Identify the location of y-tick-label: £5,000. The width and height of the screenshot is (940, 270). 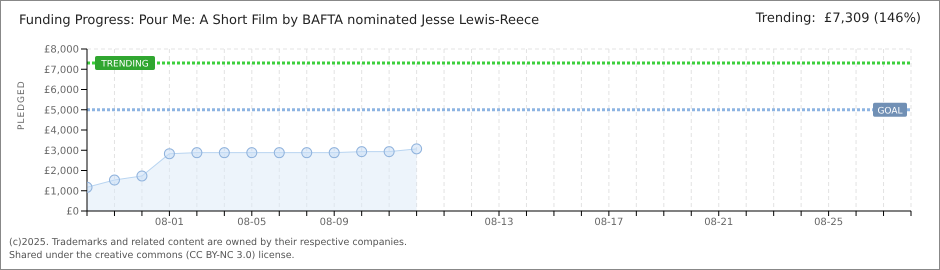
(61, 110).